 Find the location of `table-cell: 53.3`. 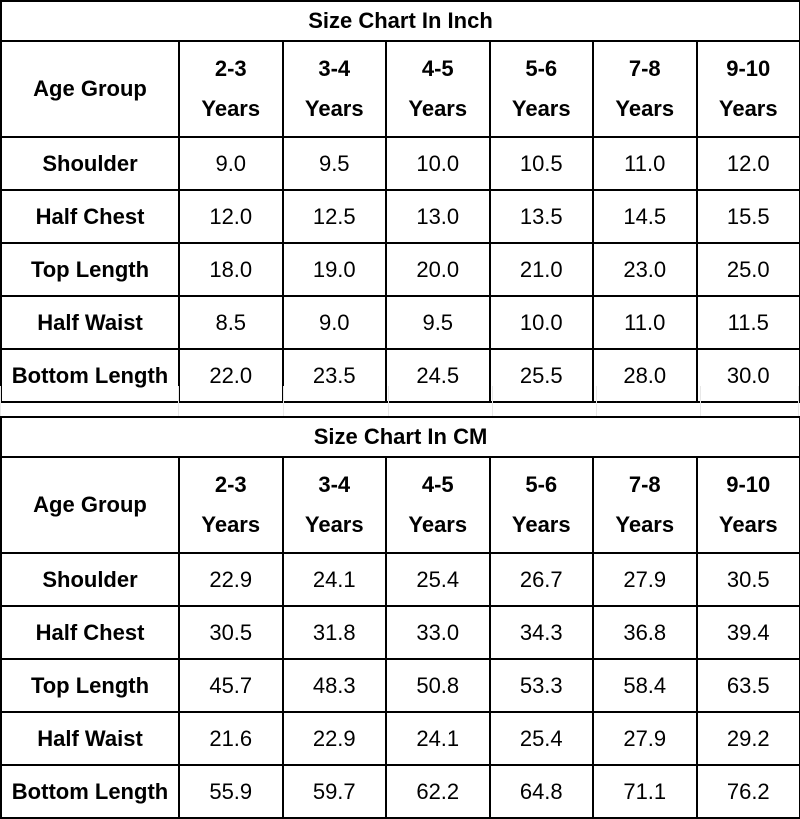

table-cell: 53.3 is located at coordinates (542, 685).